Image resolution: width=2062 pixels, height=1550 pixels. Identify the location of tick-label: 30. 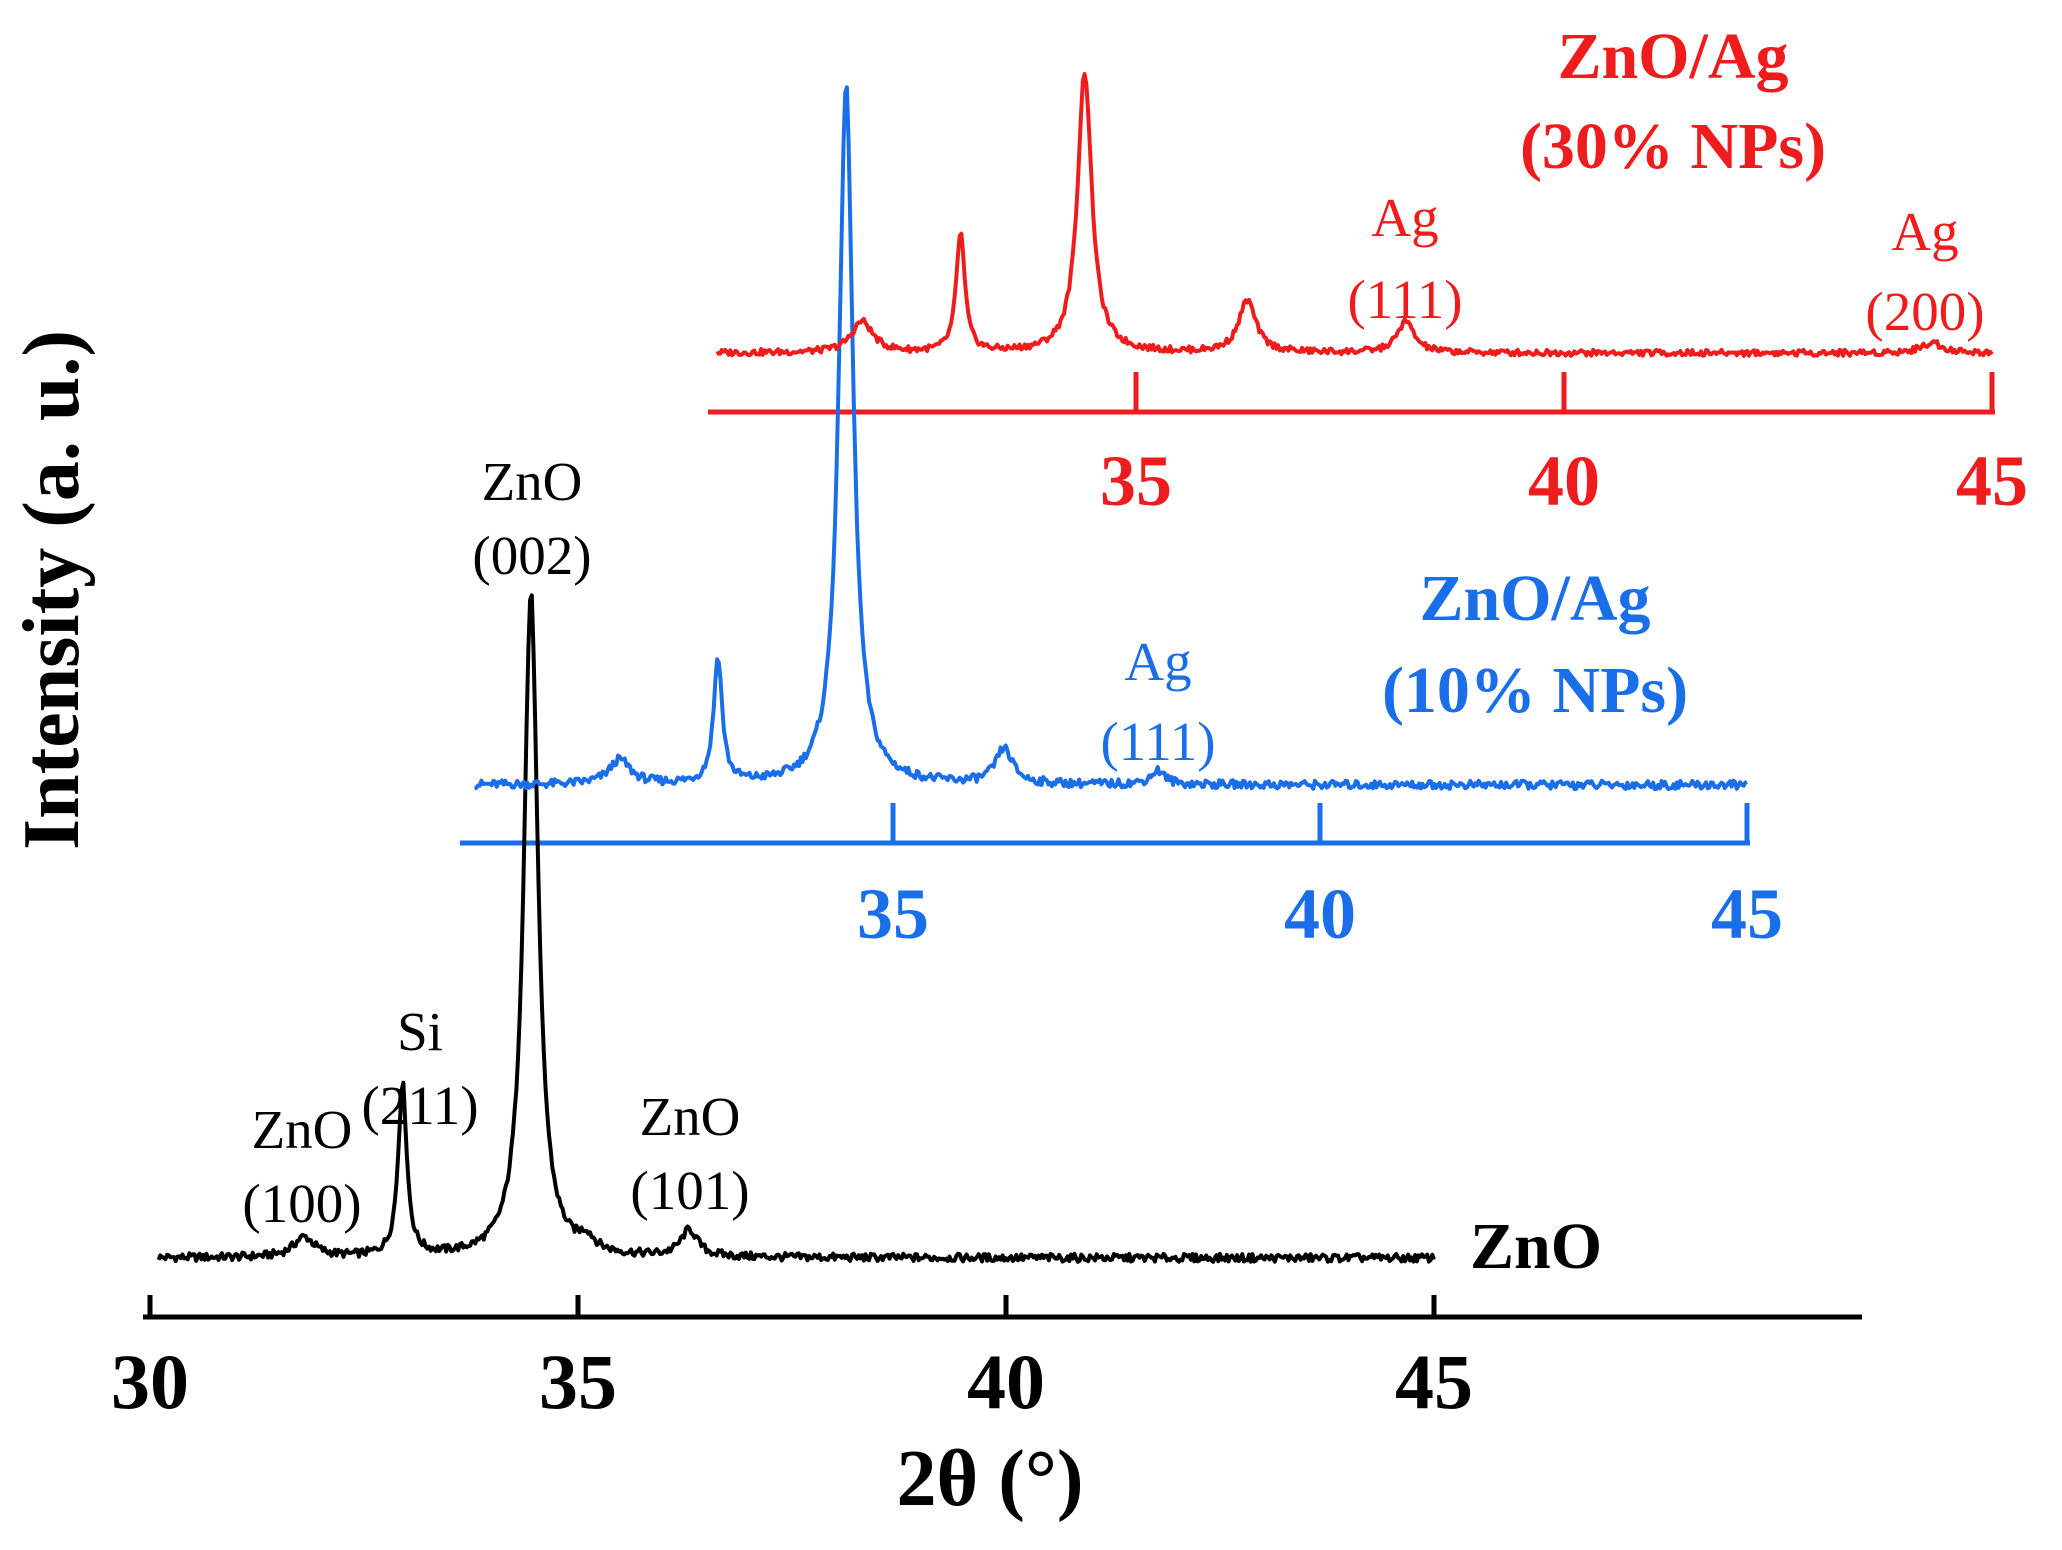
(150, 1381).